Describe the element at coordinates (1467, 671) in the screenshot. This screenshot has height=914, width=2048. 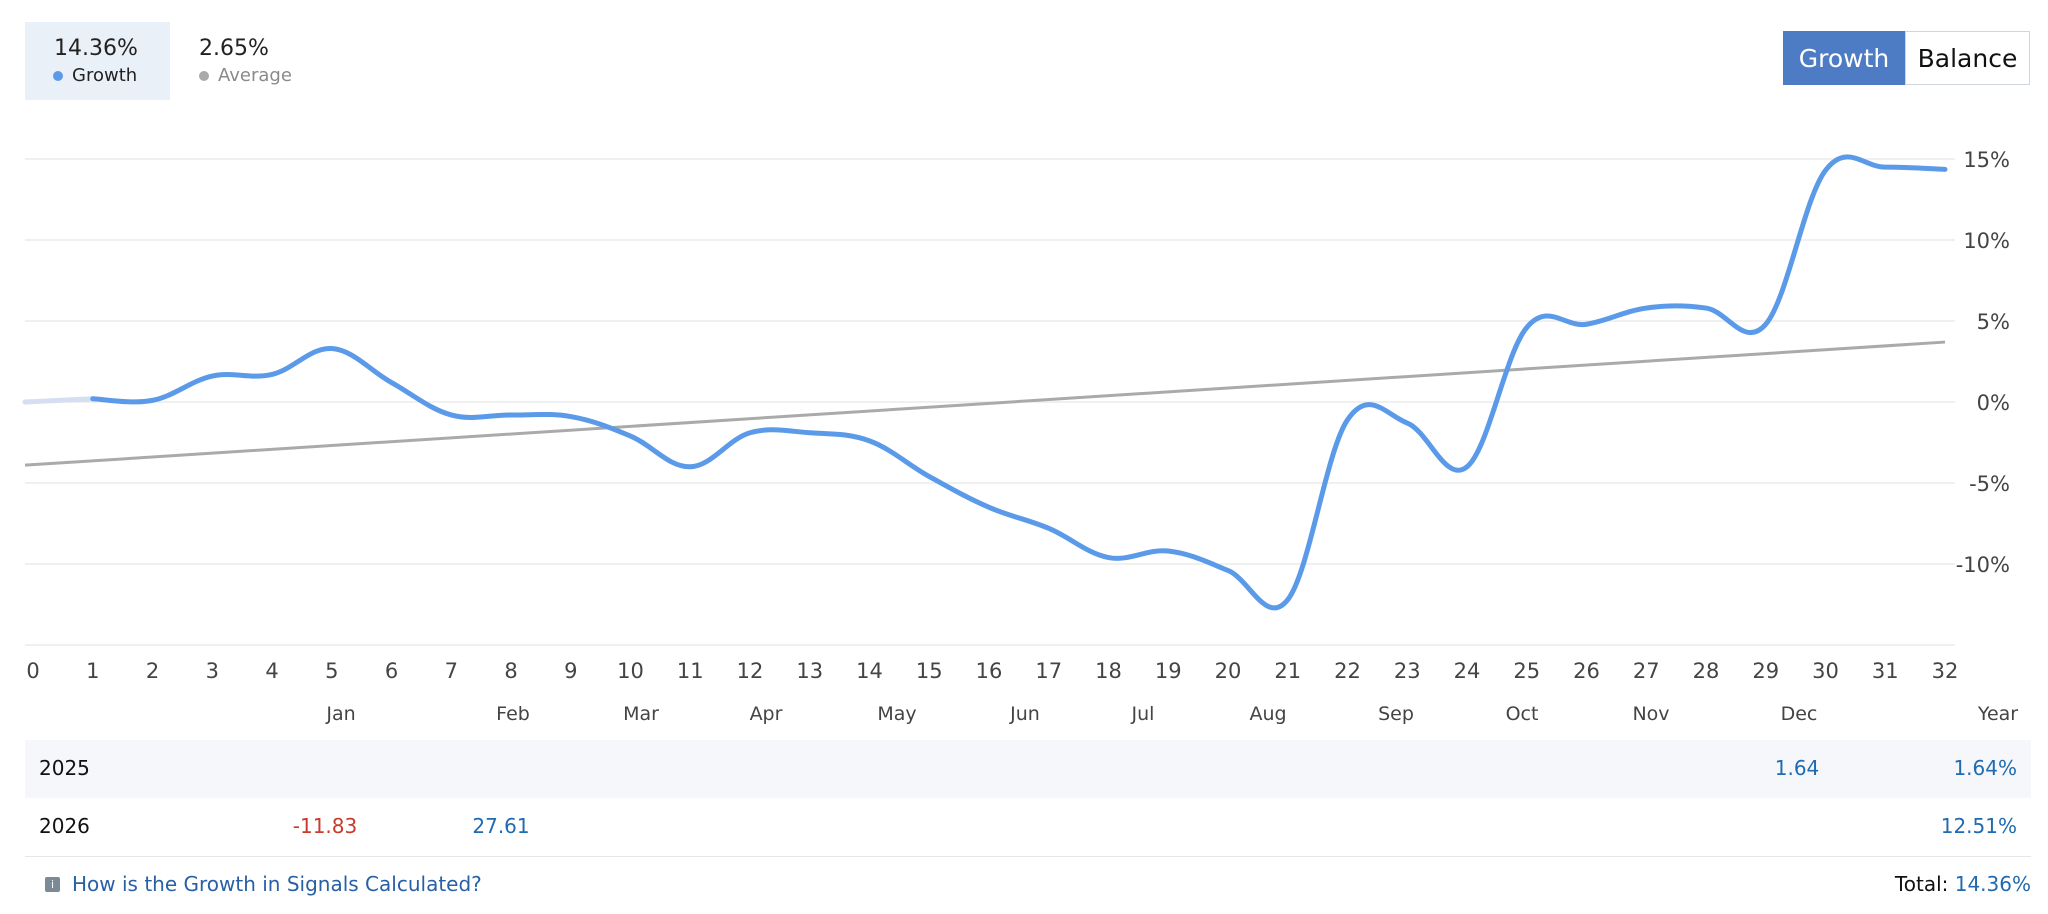
I see `x-tick-label: 24` at that location.